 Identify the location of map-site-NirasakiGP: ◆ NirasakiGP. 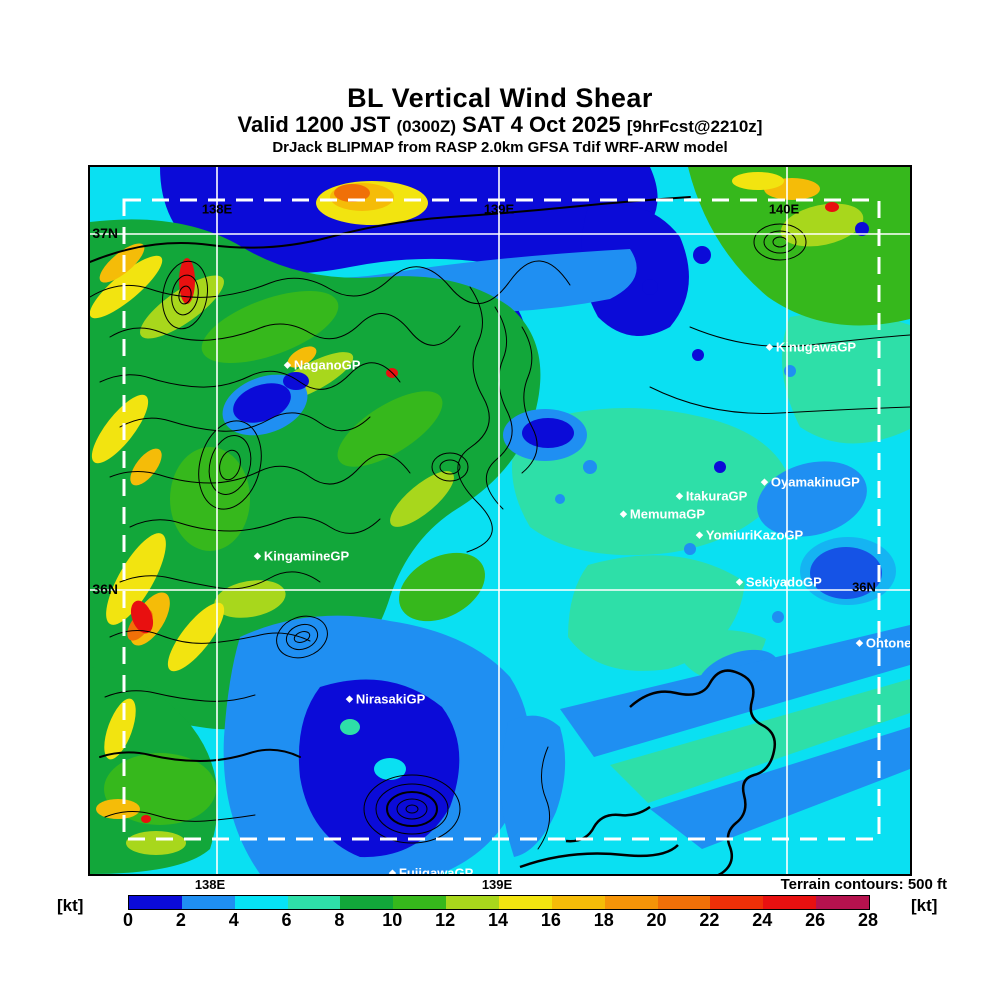
(385, 699).